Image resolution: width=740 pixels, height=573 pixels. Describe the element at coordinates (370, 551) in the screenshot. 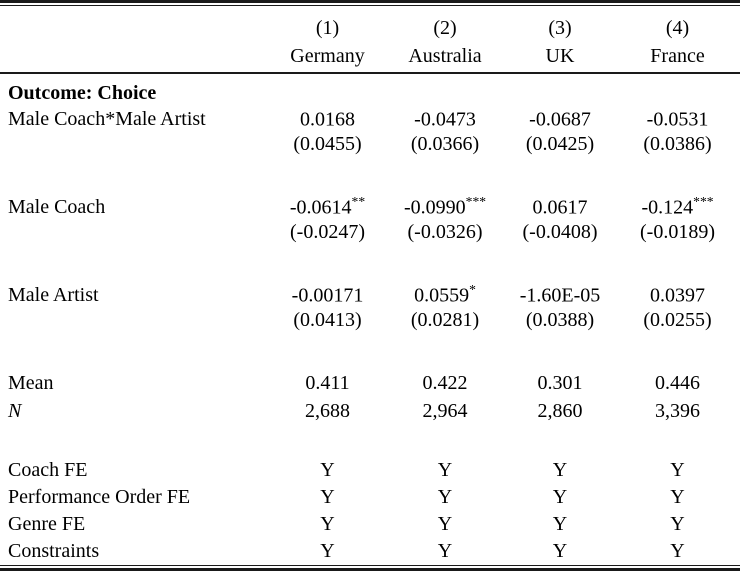

I see `fixed-effect-row: Constraints Y Y Y Y` at that location.